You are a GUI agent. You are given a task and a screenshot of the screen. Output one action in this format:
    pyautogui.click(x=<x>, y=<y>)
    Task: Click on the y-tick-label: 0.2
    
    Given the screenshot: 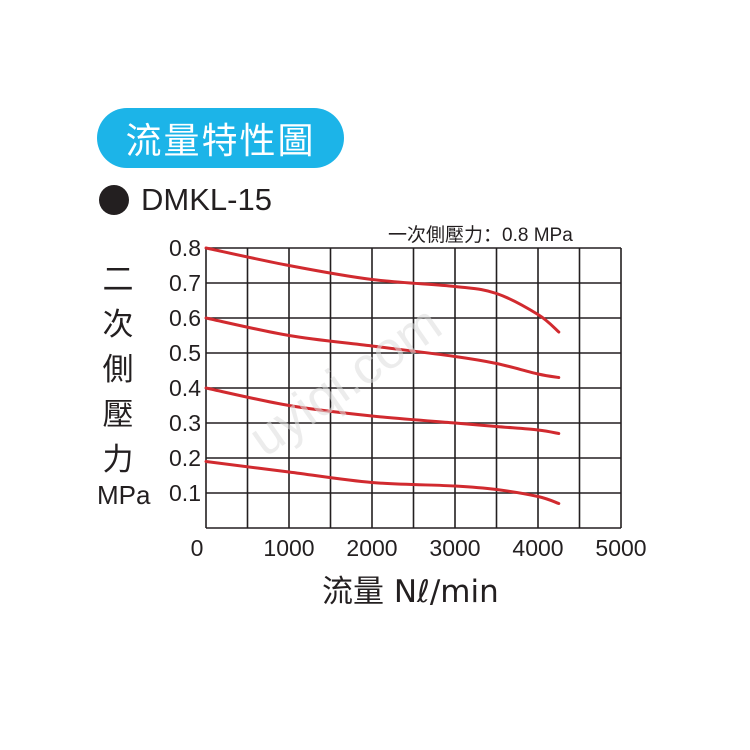 What is the action you would take?
    pyautogui.click(x=185, y=458)
    